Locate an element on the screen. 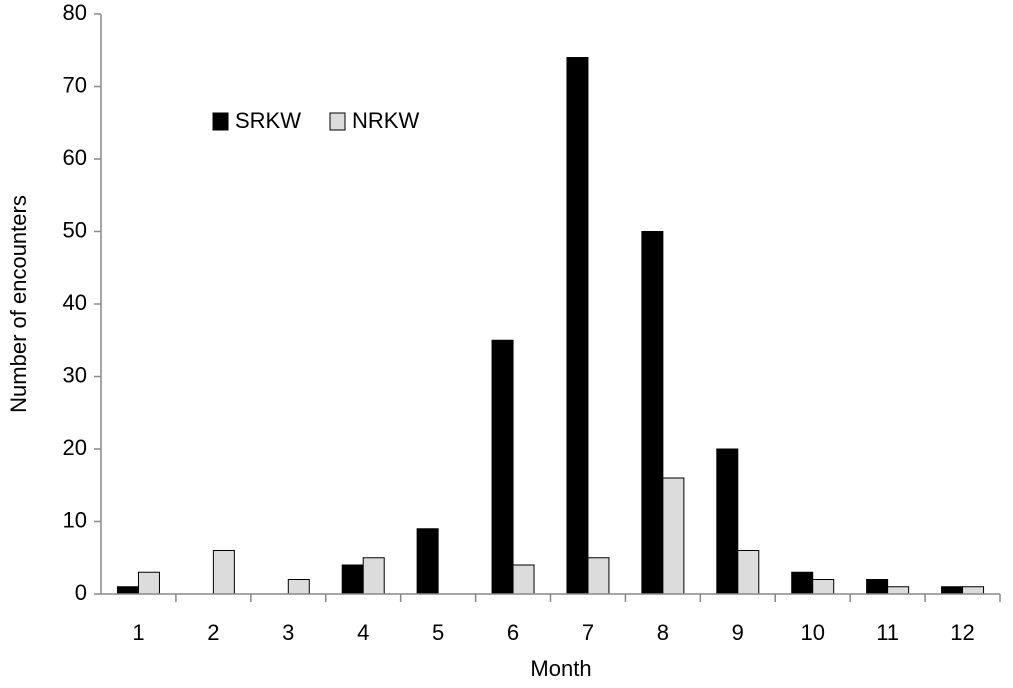  legend-label: NRKW is located at coordinates (385, 120).